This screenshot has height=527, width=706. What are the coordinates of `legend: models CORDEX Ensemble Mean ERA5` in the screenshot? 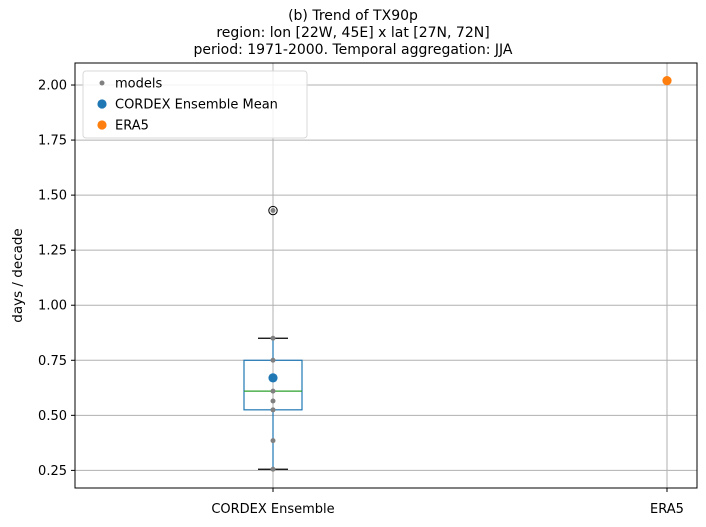 It's located at (195, 104).